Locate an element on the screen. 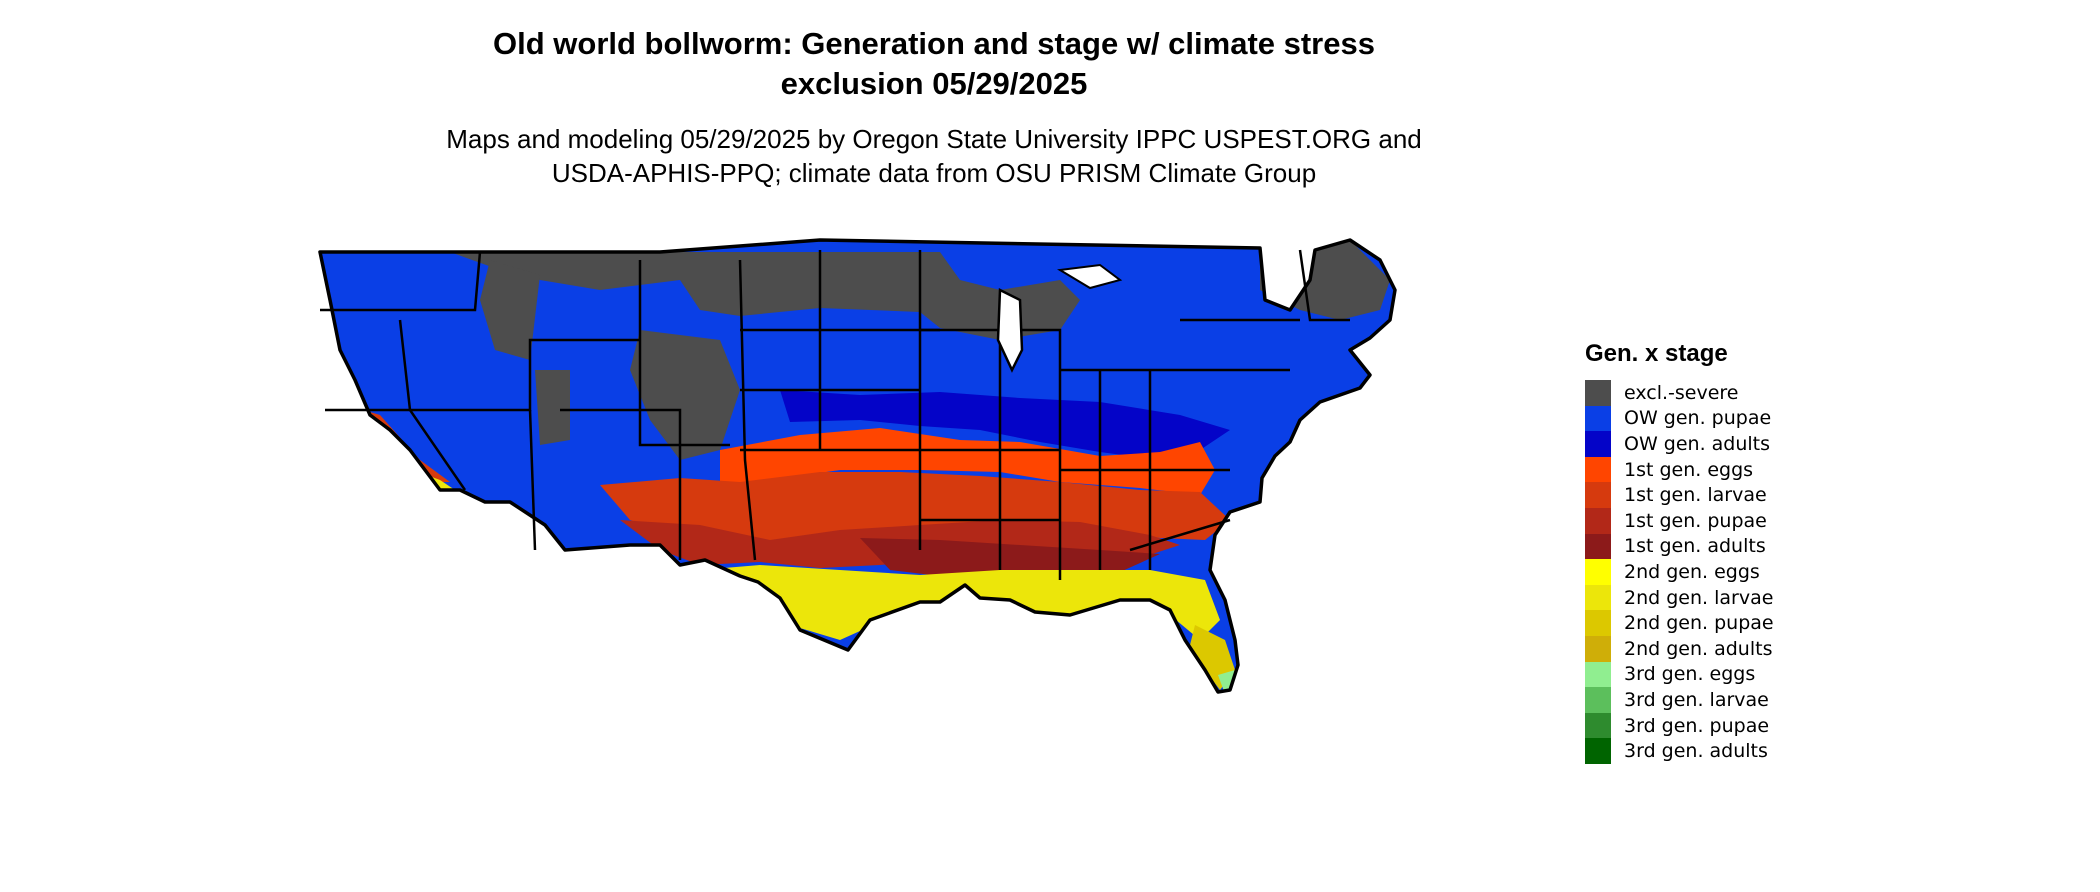 The image size is (2100, 892). region-2nd-larvae is located at coordinates (960, 602).